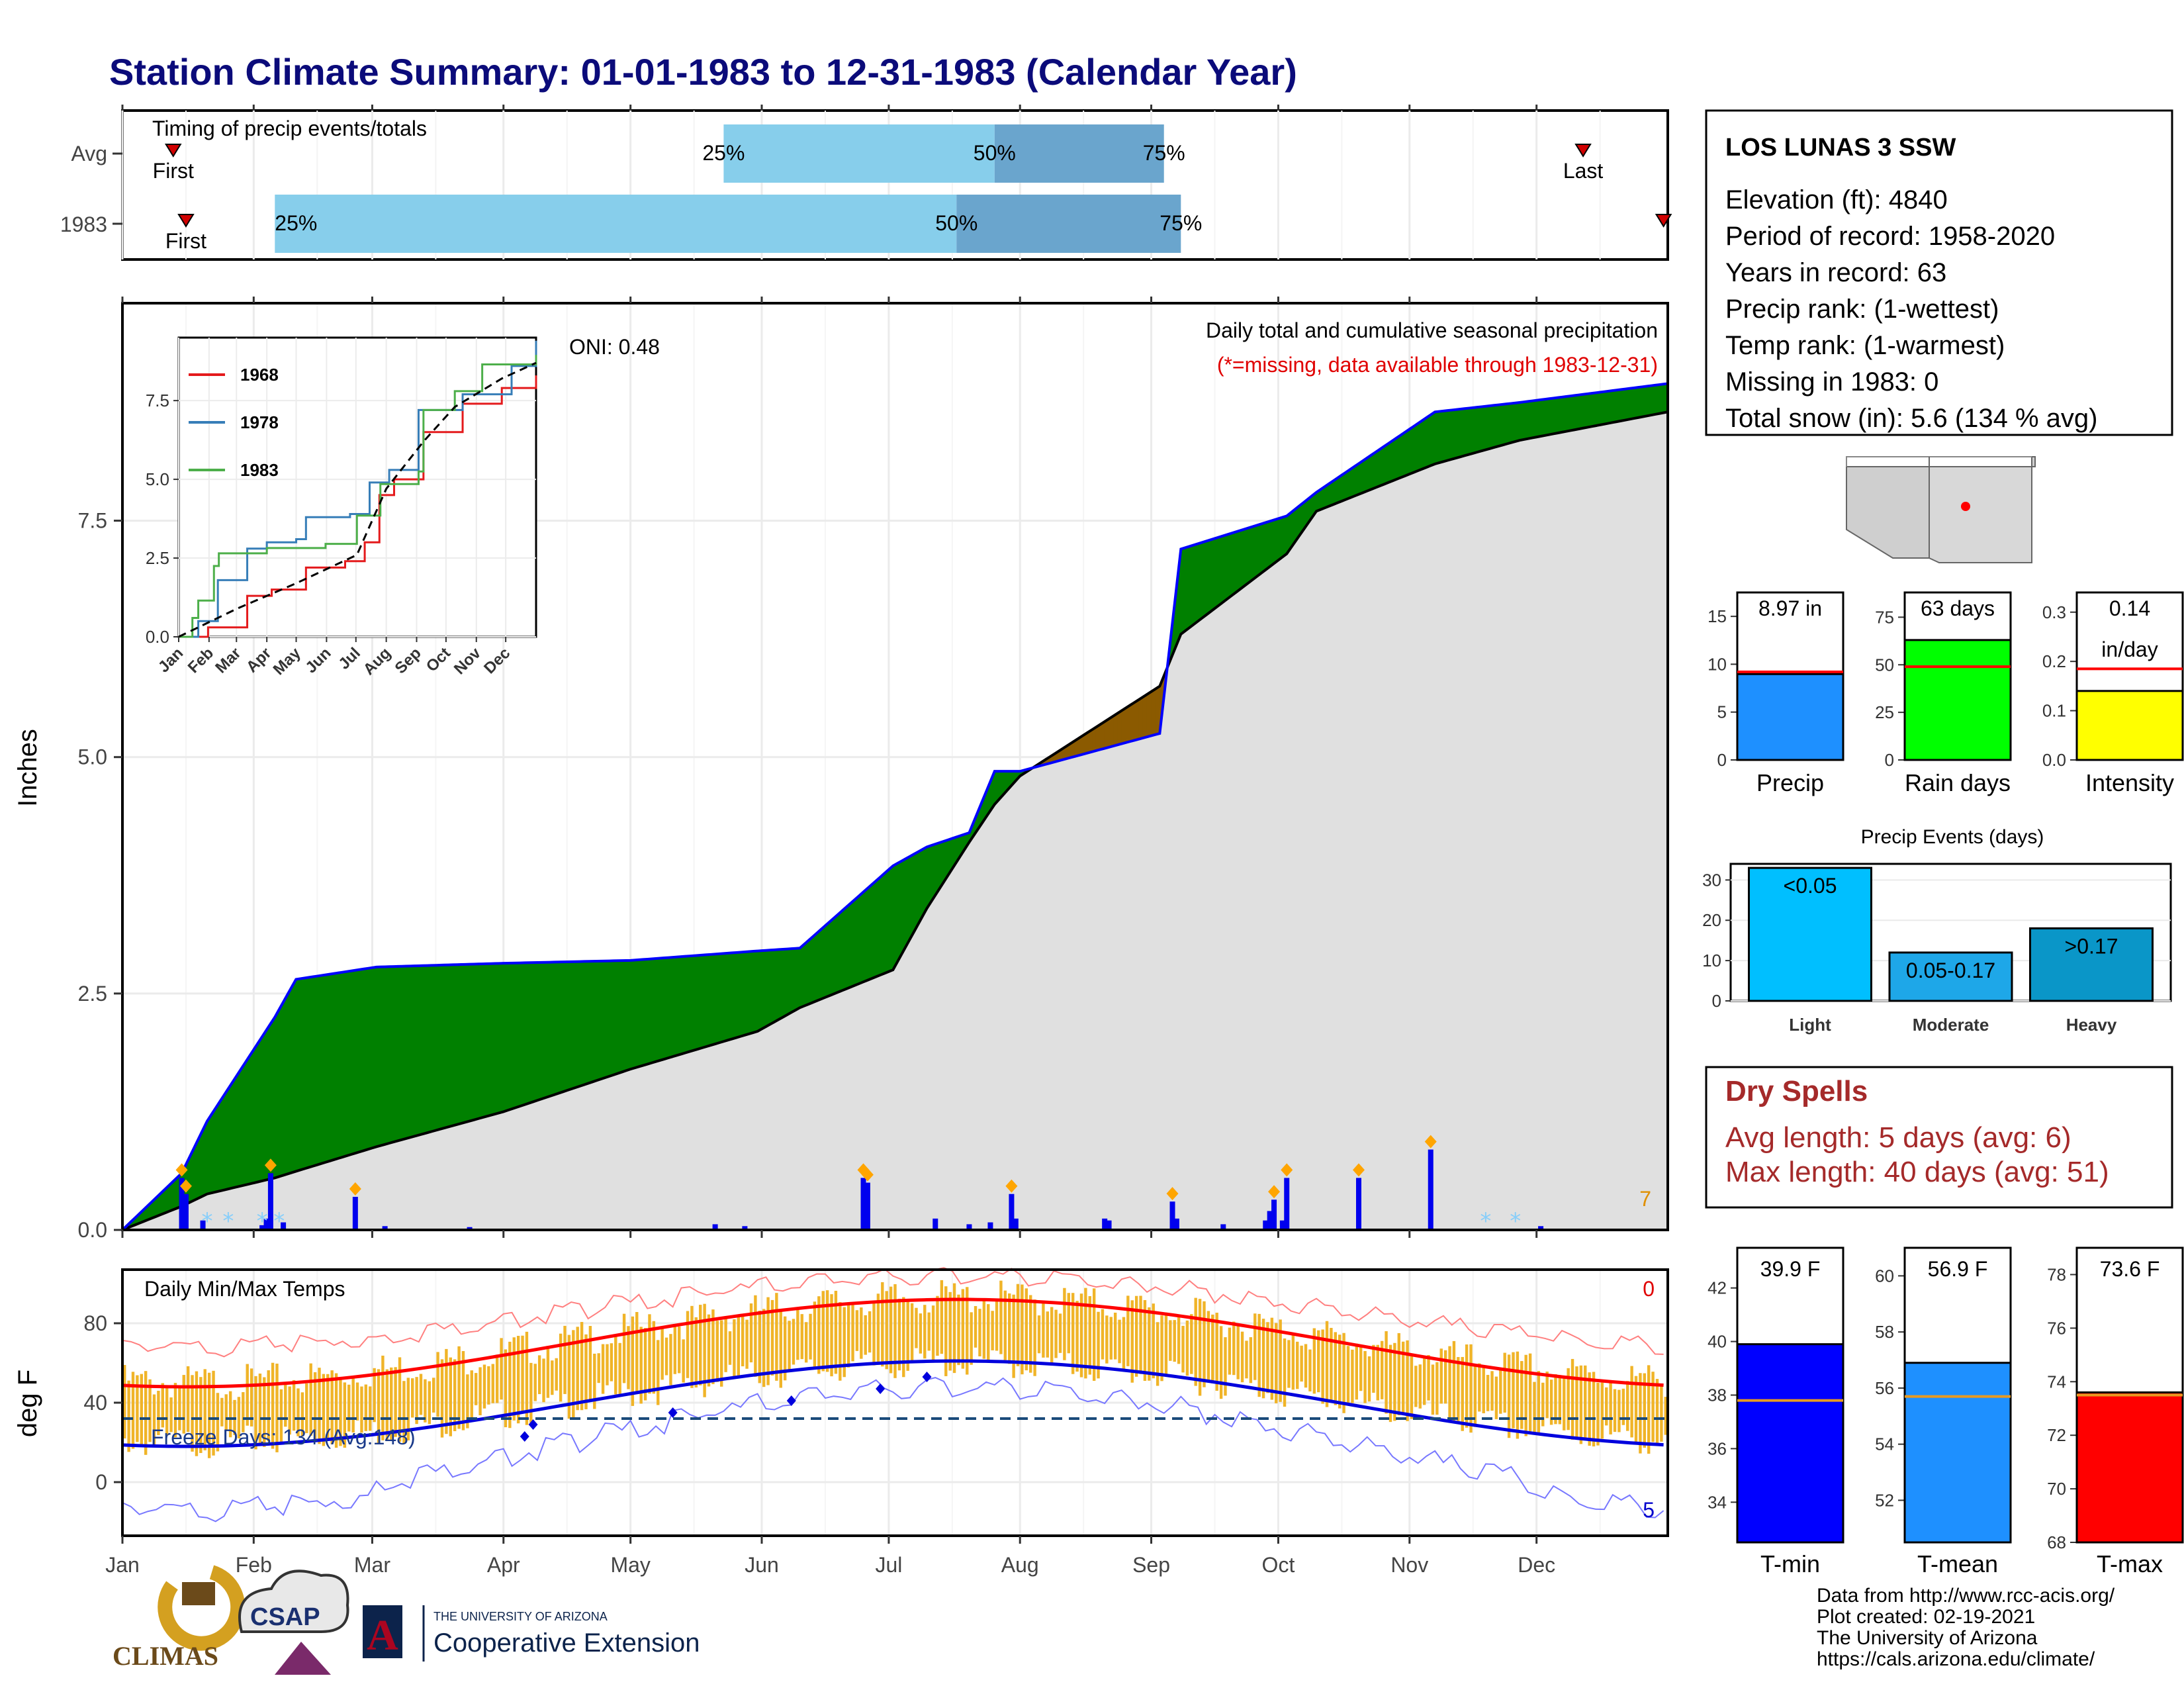 Image resolution: width=2184 pixels, height=1688 pixels. What do you see at coordinates (2056, 1381) in the screenshot?
I see `temp-gauge-tick-label: 74` at bounding box center [2056, 1381].